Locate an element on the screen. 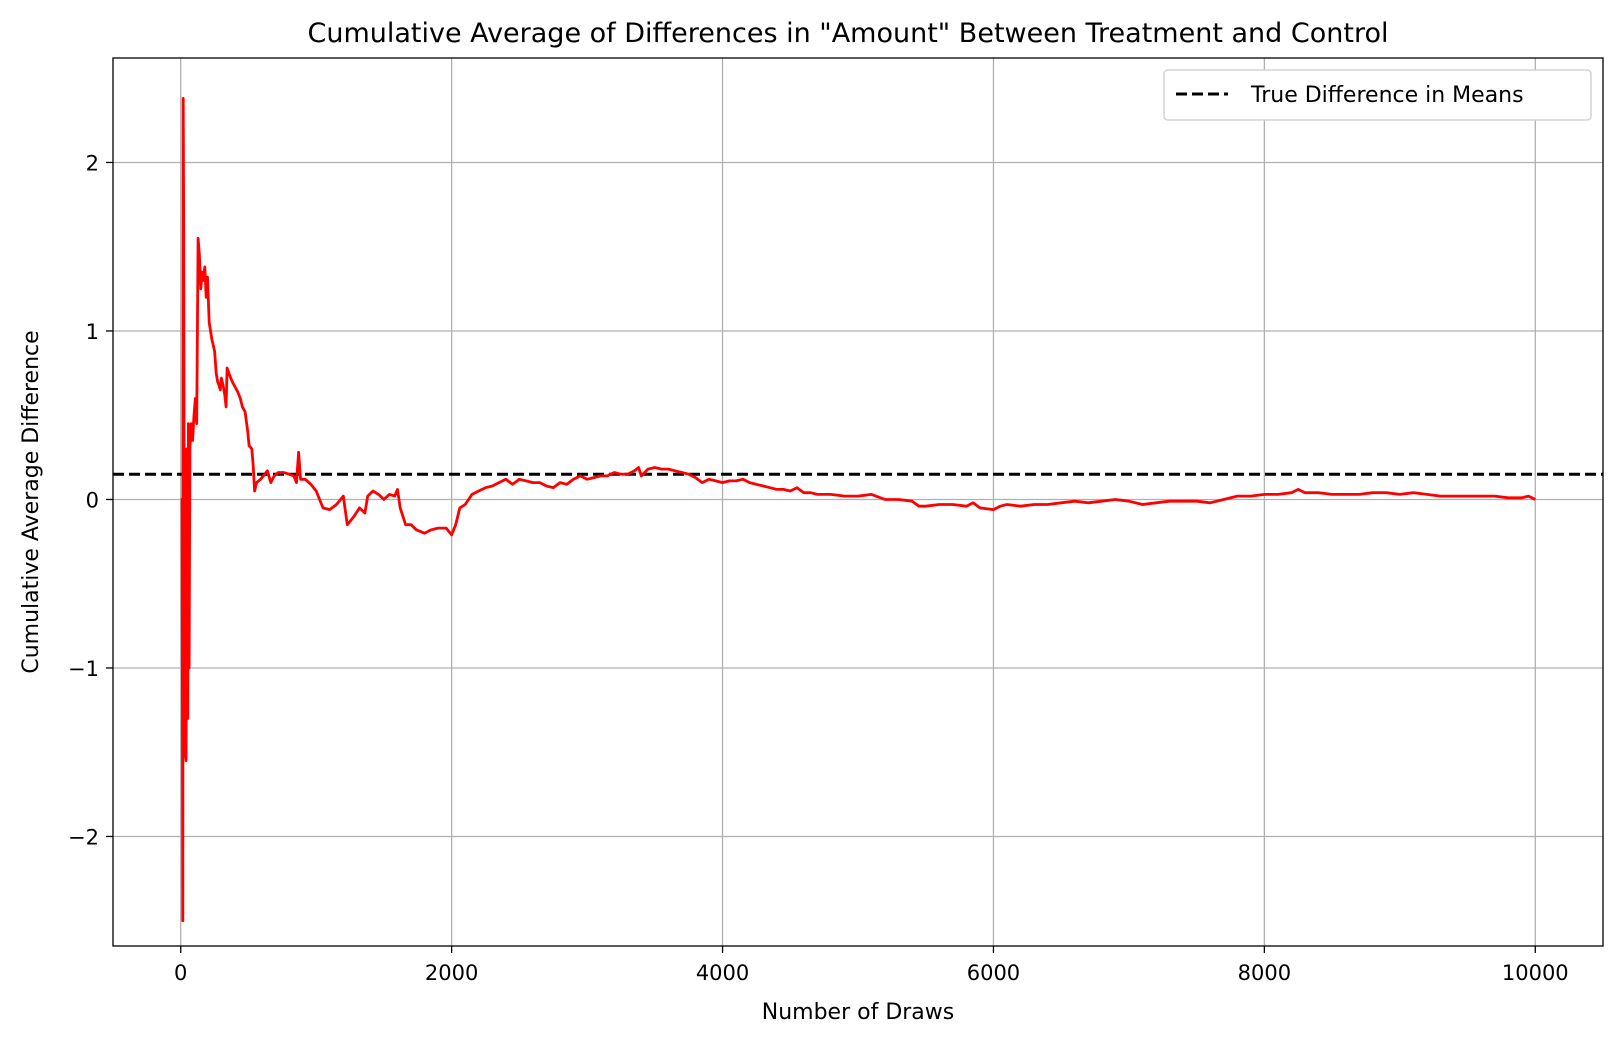  x-axis-ticks: 0 2000 4000 6000 8000 10000 is located at coordinates (871, 965).